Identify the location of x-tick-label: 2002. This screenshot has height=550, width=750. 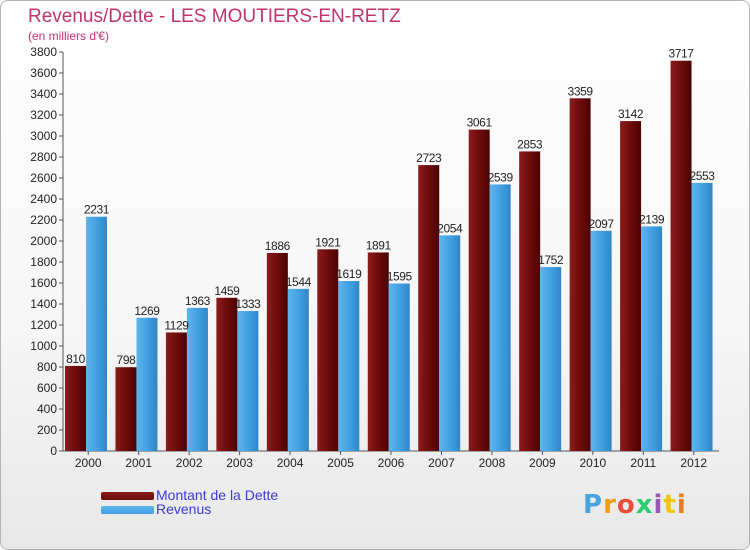
(189, 463).